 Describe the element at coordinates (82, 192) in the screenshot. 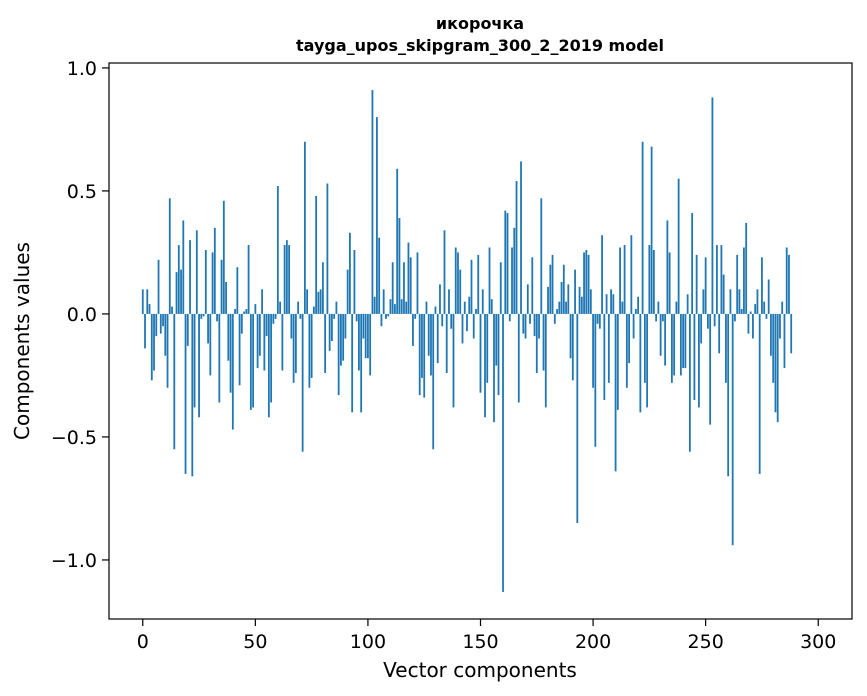

I see `y-tick-label: 0.5` at that location.